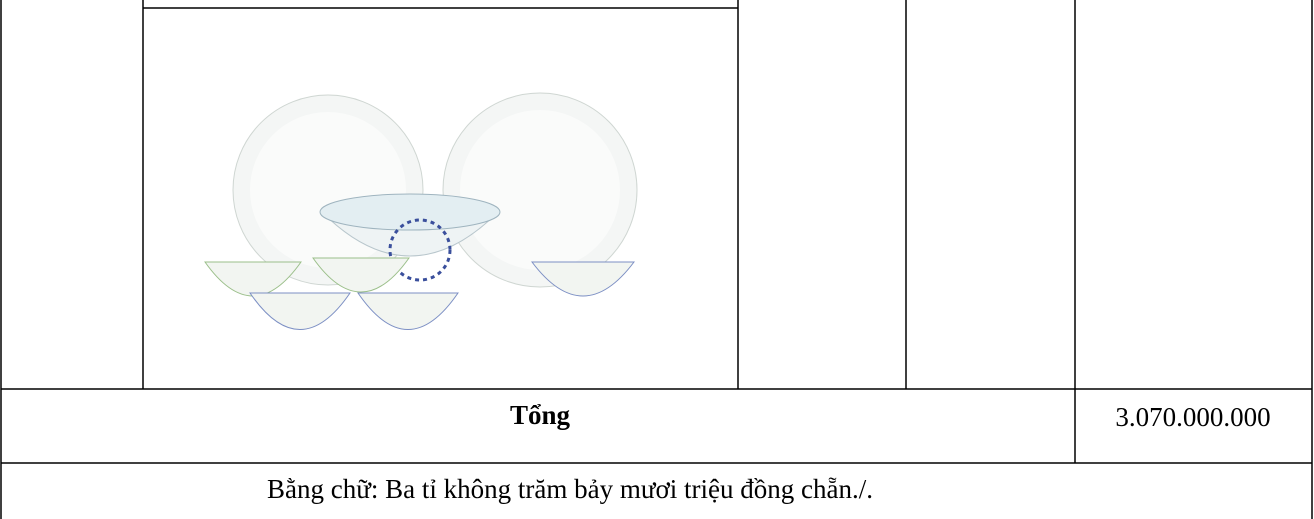 Image resolution: width=1314 pixels, height=519 pixels. I want to click on tureen-lid, so click(410, 212).